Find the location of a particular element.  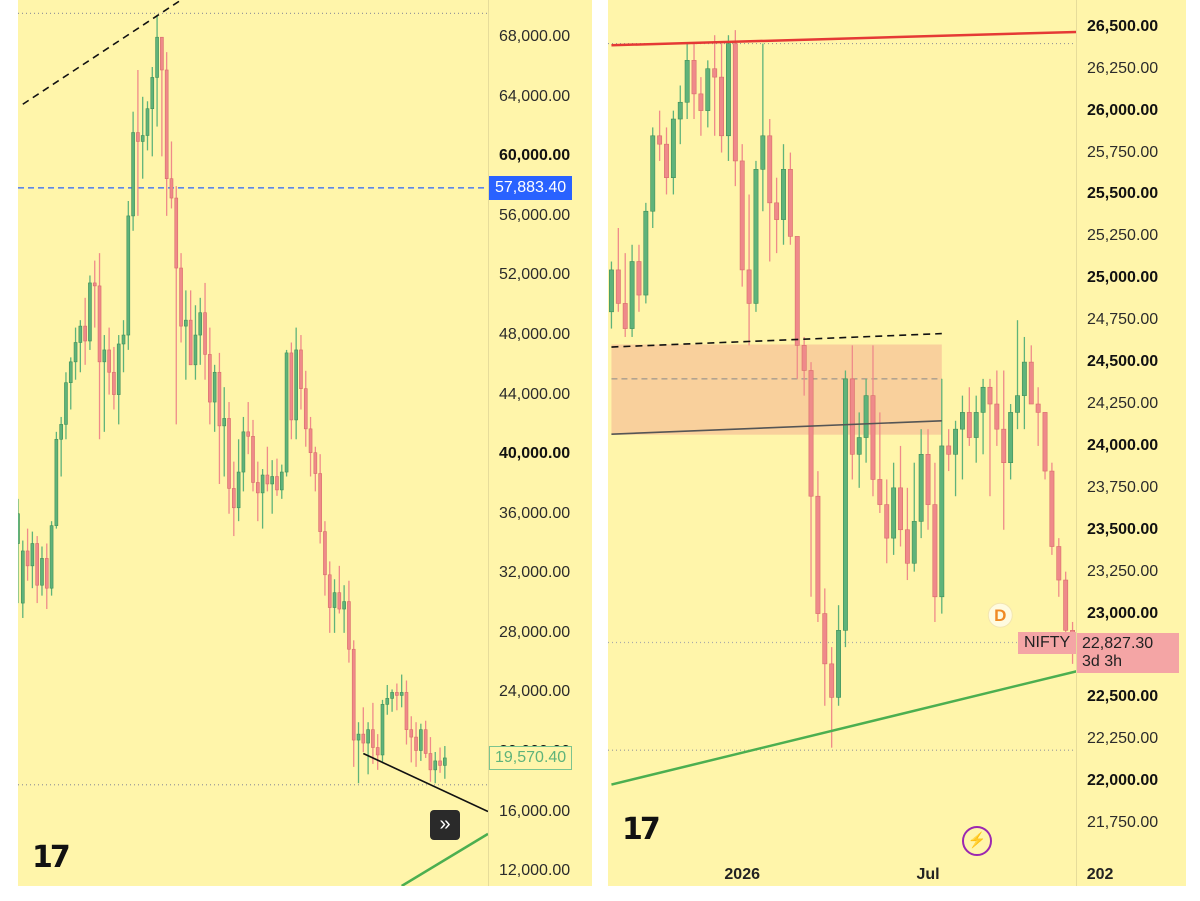

price-axis-tick: 24,000.00 is located at coordinates (535, 692).